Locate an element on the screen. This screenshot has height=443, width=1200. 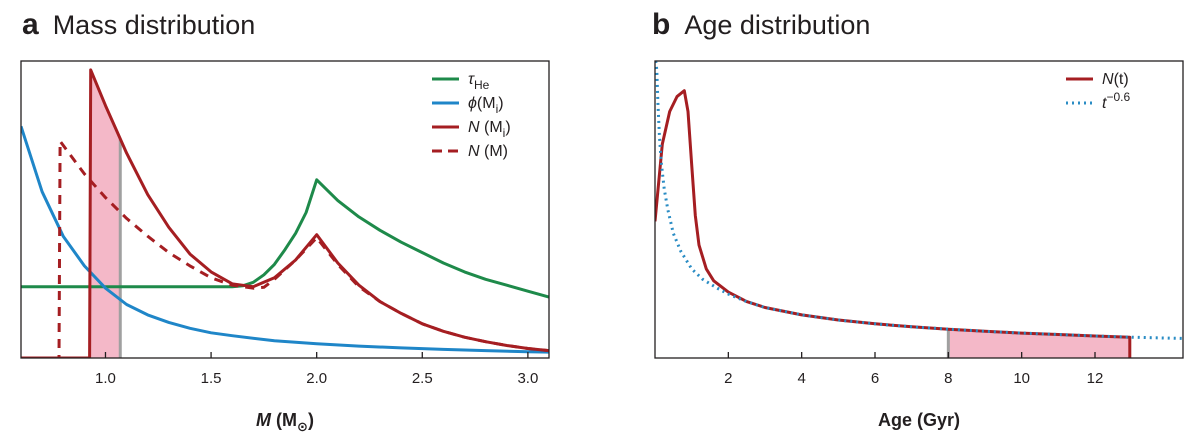
panel-b-letter: b is located at coordinates (661, 24).